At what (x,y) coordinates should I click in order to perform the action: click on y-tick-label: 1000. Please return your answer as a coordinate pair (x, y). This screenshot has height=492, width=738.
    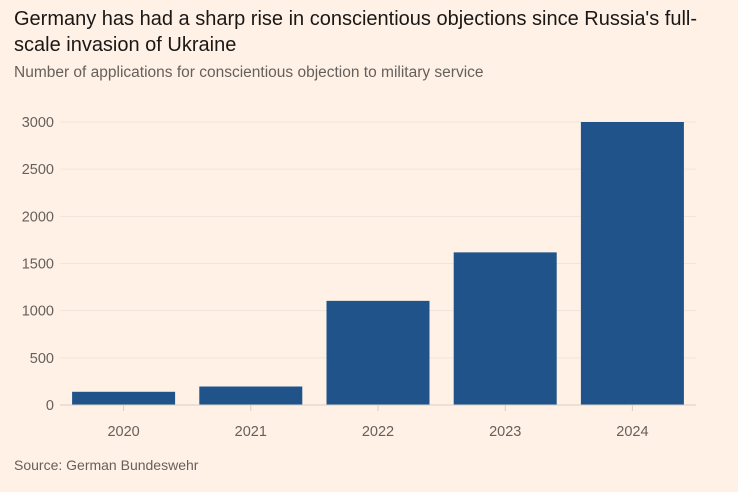
    Looking at the image, I should click on (38, 312).